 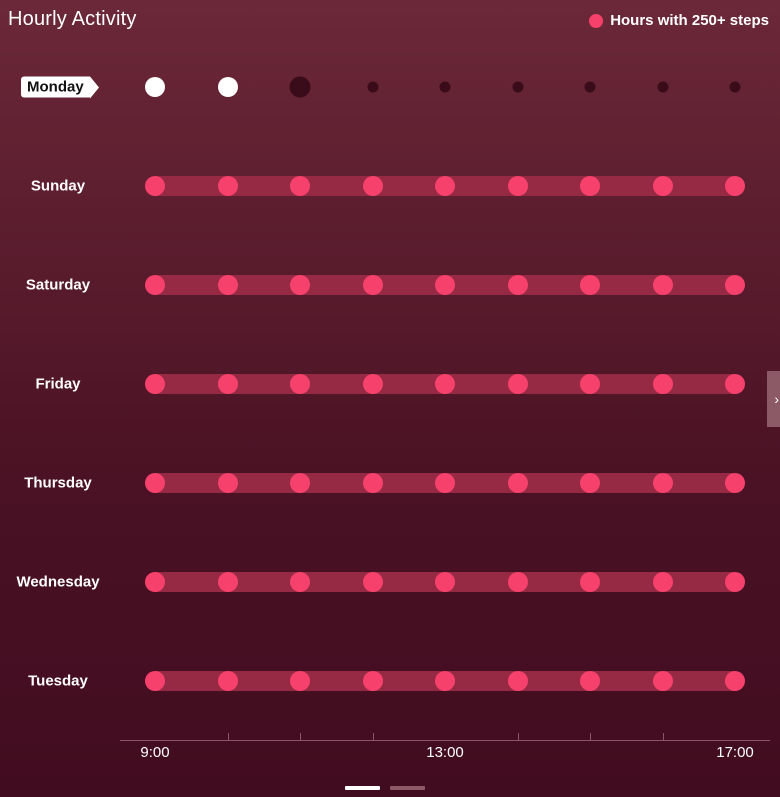 I want to click on next-page-button: ›, so click(x=773, y=399).